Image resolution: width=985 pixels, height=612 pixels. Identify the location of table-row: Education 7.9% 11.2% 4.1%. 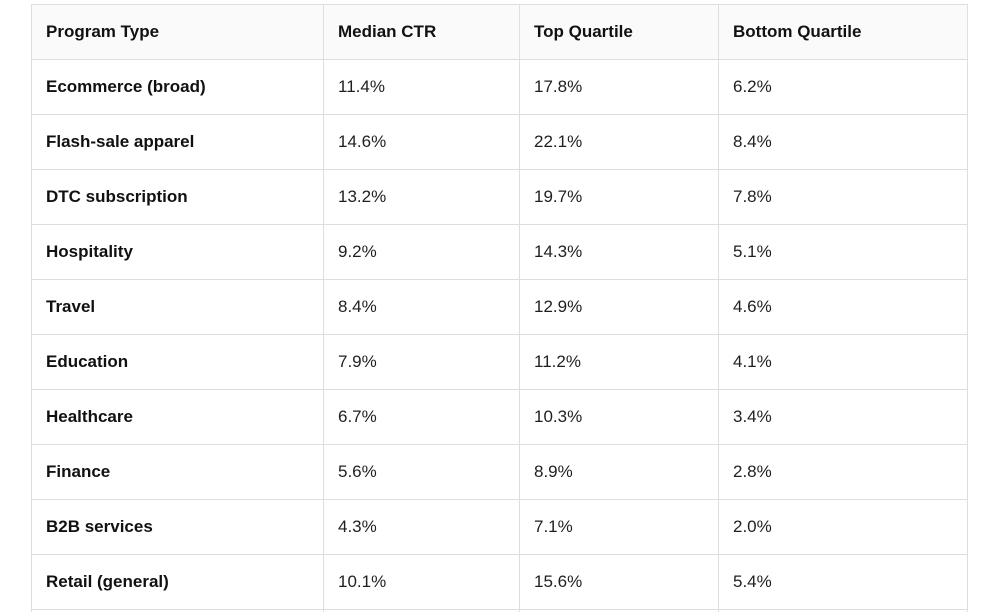
(499, 362).